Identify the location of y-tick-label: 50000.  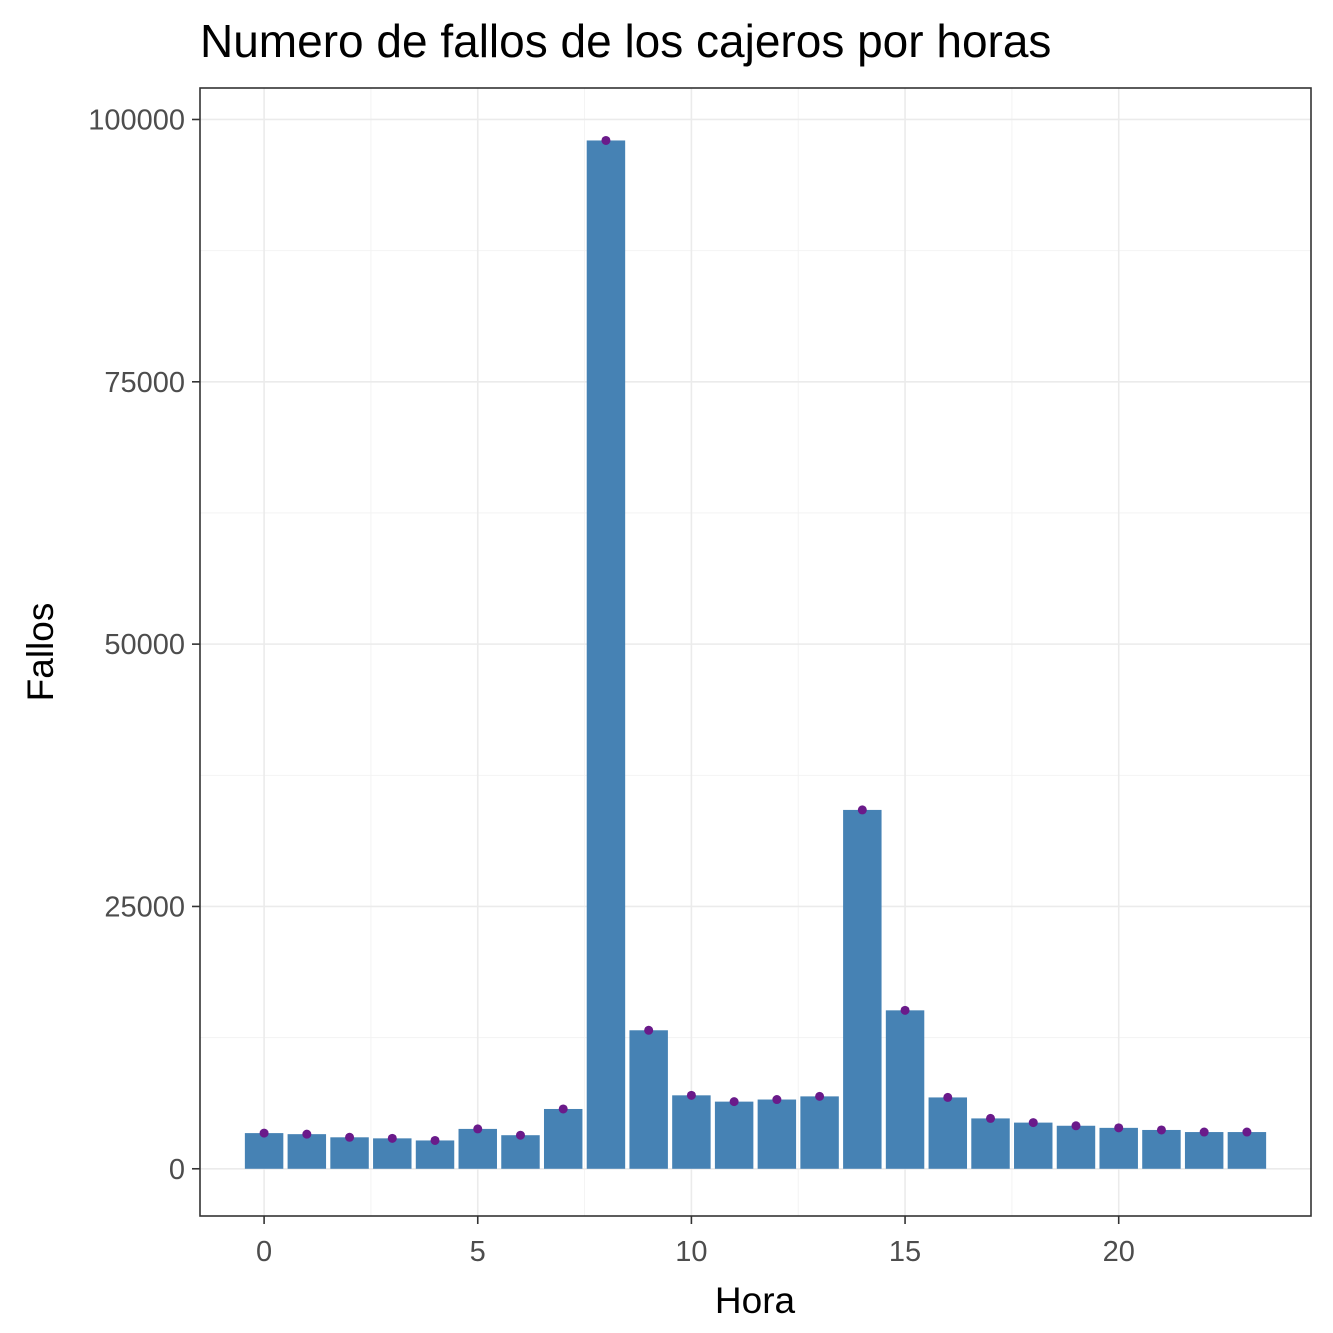
(144, 645).